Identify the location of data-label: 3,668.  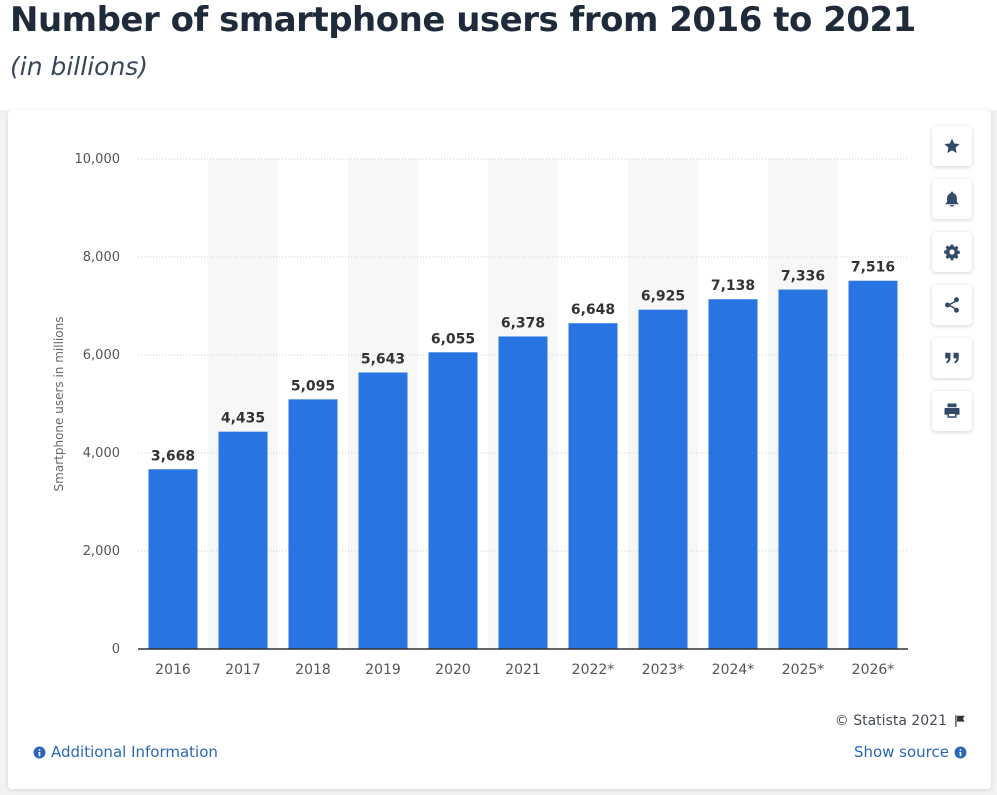
(173, 456).